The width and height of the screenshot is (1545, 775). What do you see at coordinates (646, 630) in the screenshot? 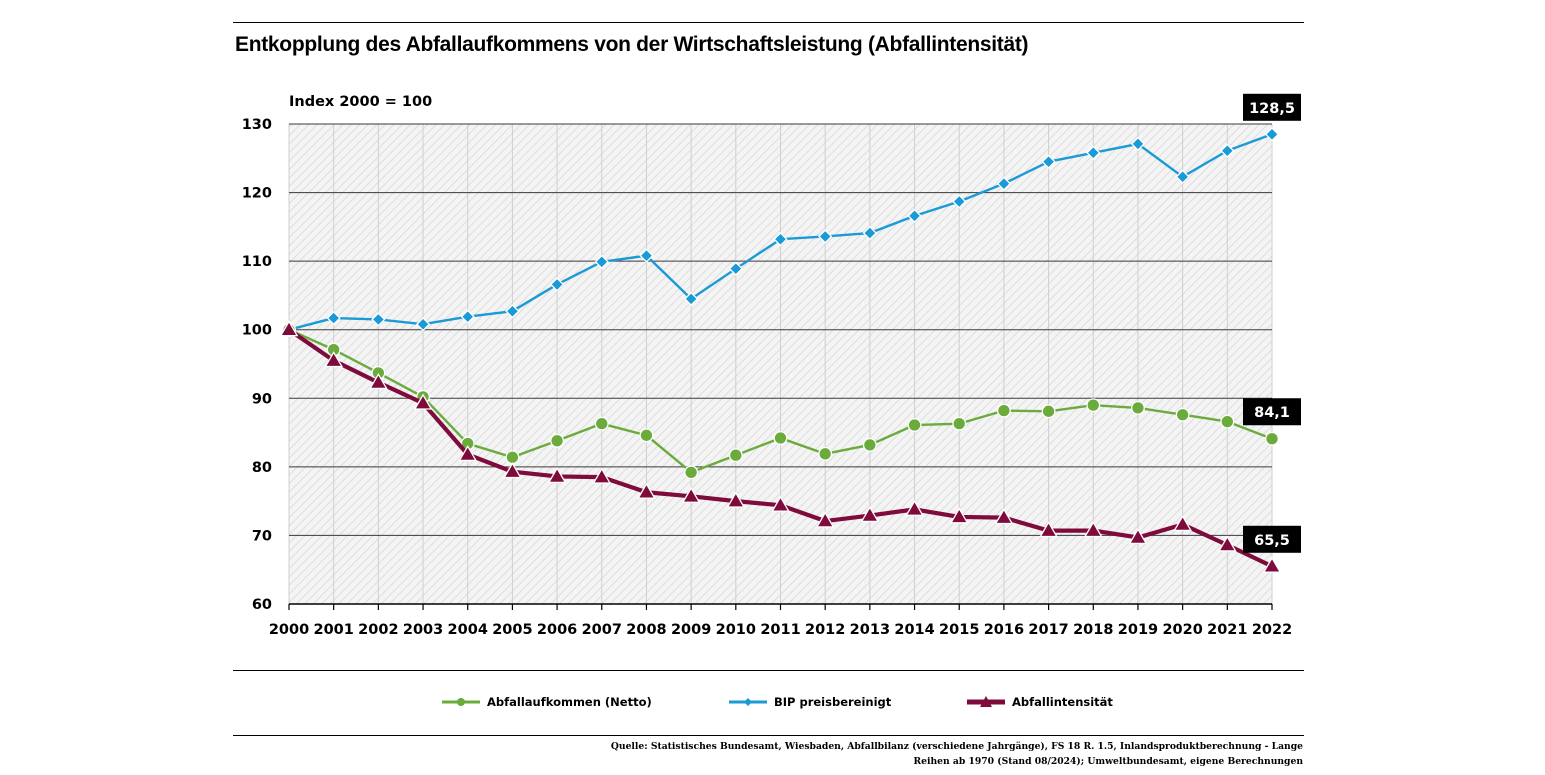
I see `x-tick-label: 2008` at bounding box center [646, 630].